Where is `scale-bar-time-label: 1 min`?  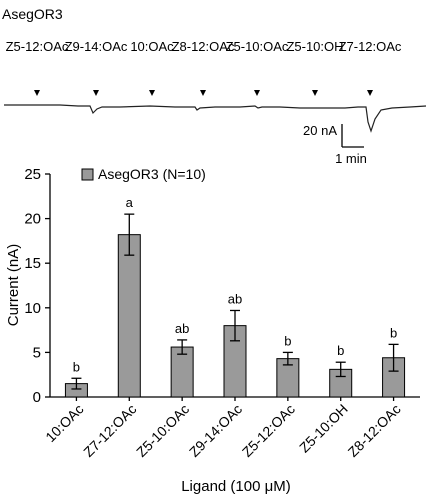 scale-bar-time-label: 1 min is located at coordinates (351, 158).